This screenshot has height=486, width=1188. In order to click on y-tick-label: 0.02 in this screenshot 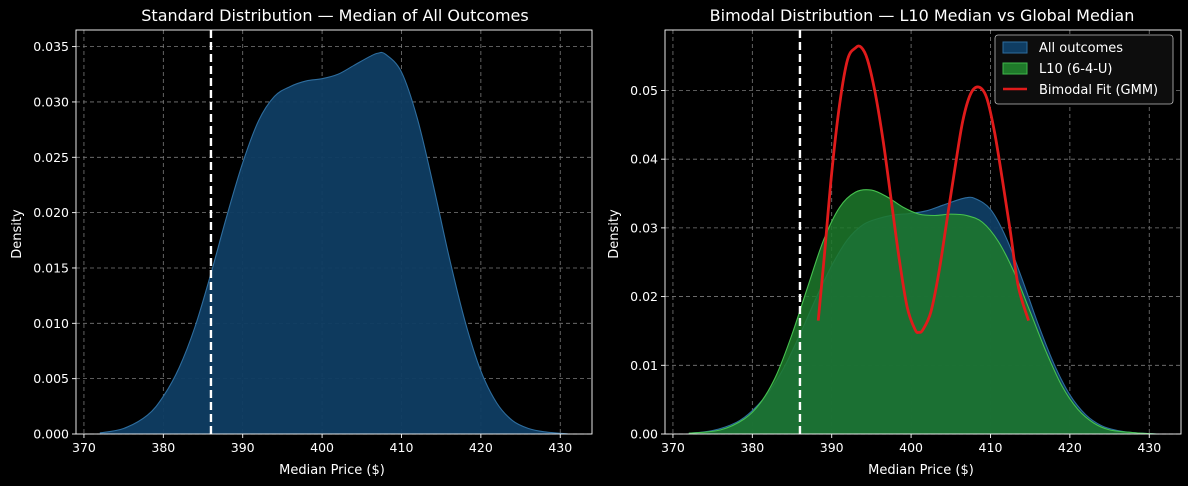, I will do `click(644, 296)`.